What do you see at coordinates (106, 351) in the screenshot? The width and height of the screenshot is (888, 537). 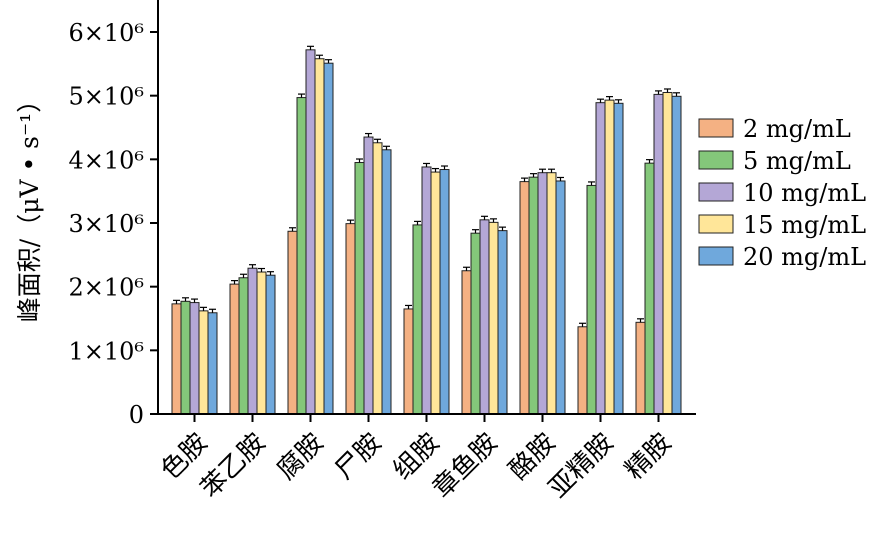 I see `y-tick-label: 1×10⁶` at bounding box center [106, 351].